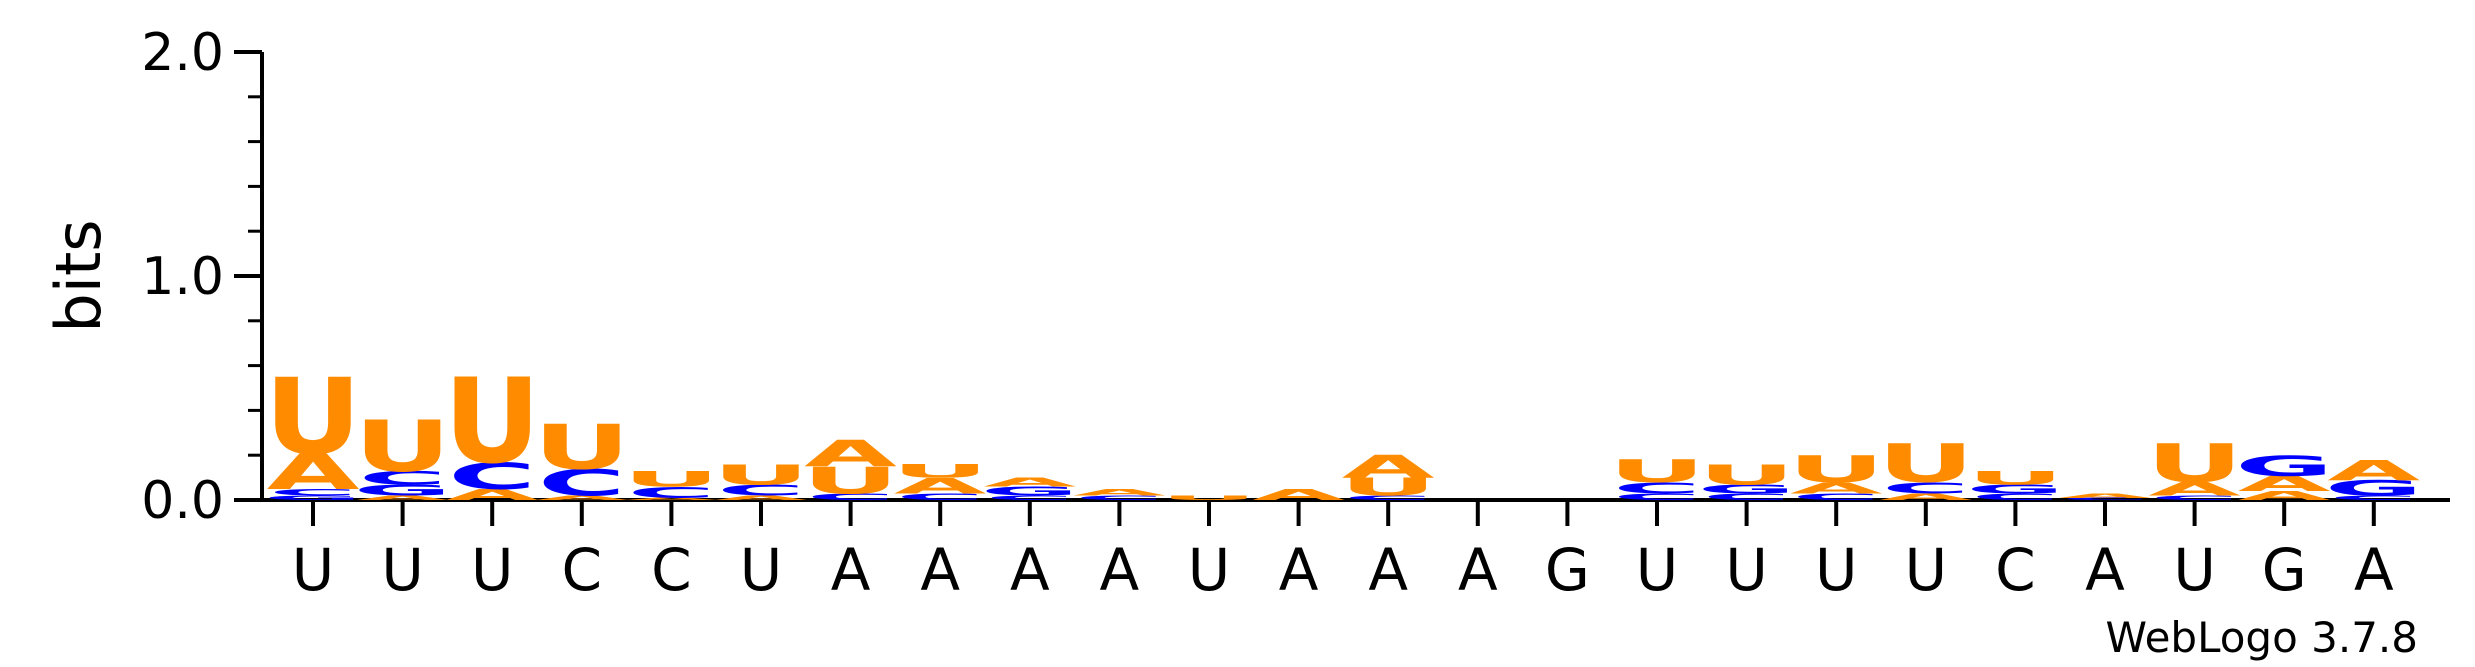 The height and width of the screenshot is (667, 2475). I want to click on y-tick-label: 2.0, so click(182, 53).